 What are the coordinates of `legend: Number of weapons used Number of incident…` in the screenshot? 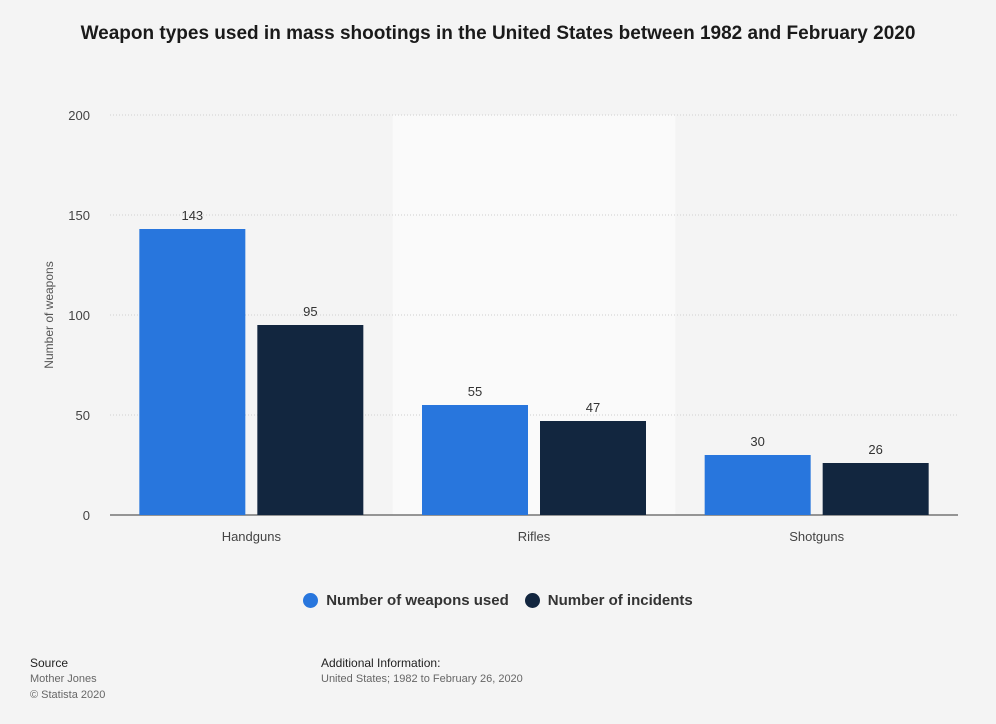 It's located at (498, 600).